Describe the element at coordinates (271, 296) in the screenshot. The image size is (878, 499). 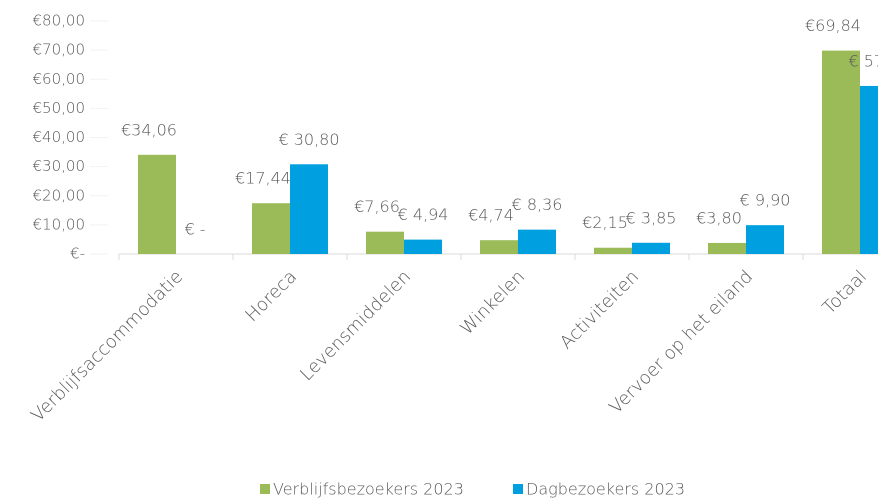
I see `x-tick-label: Horeca` at that location.